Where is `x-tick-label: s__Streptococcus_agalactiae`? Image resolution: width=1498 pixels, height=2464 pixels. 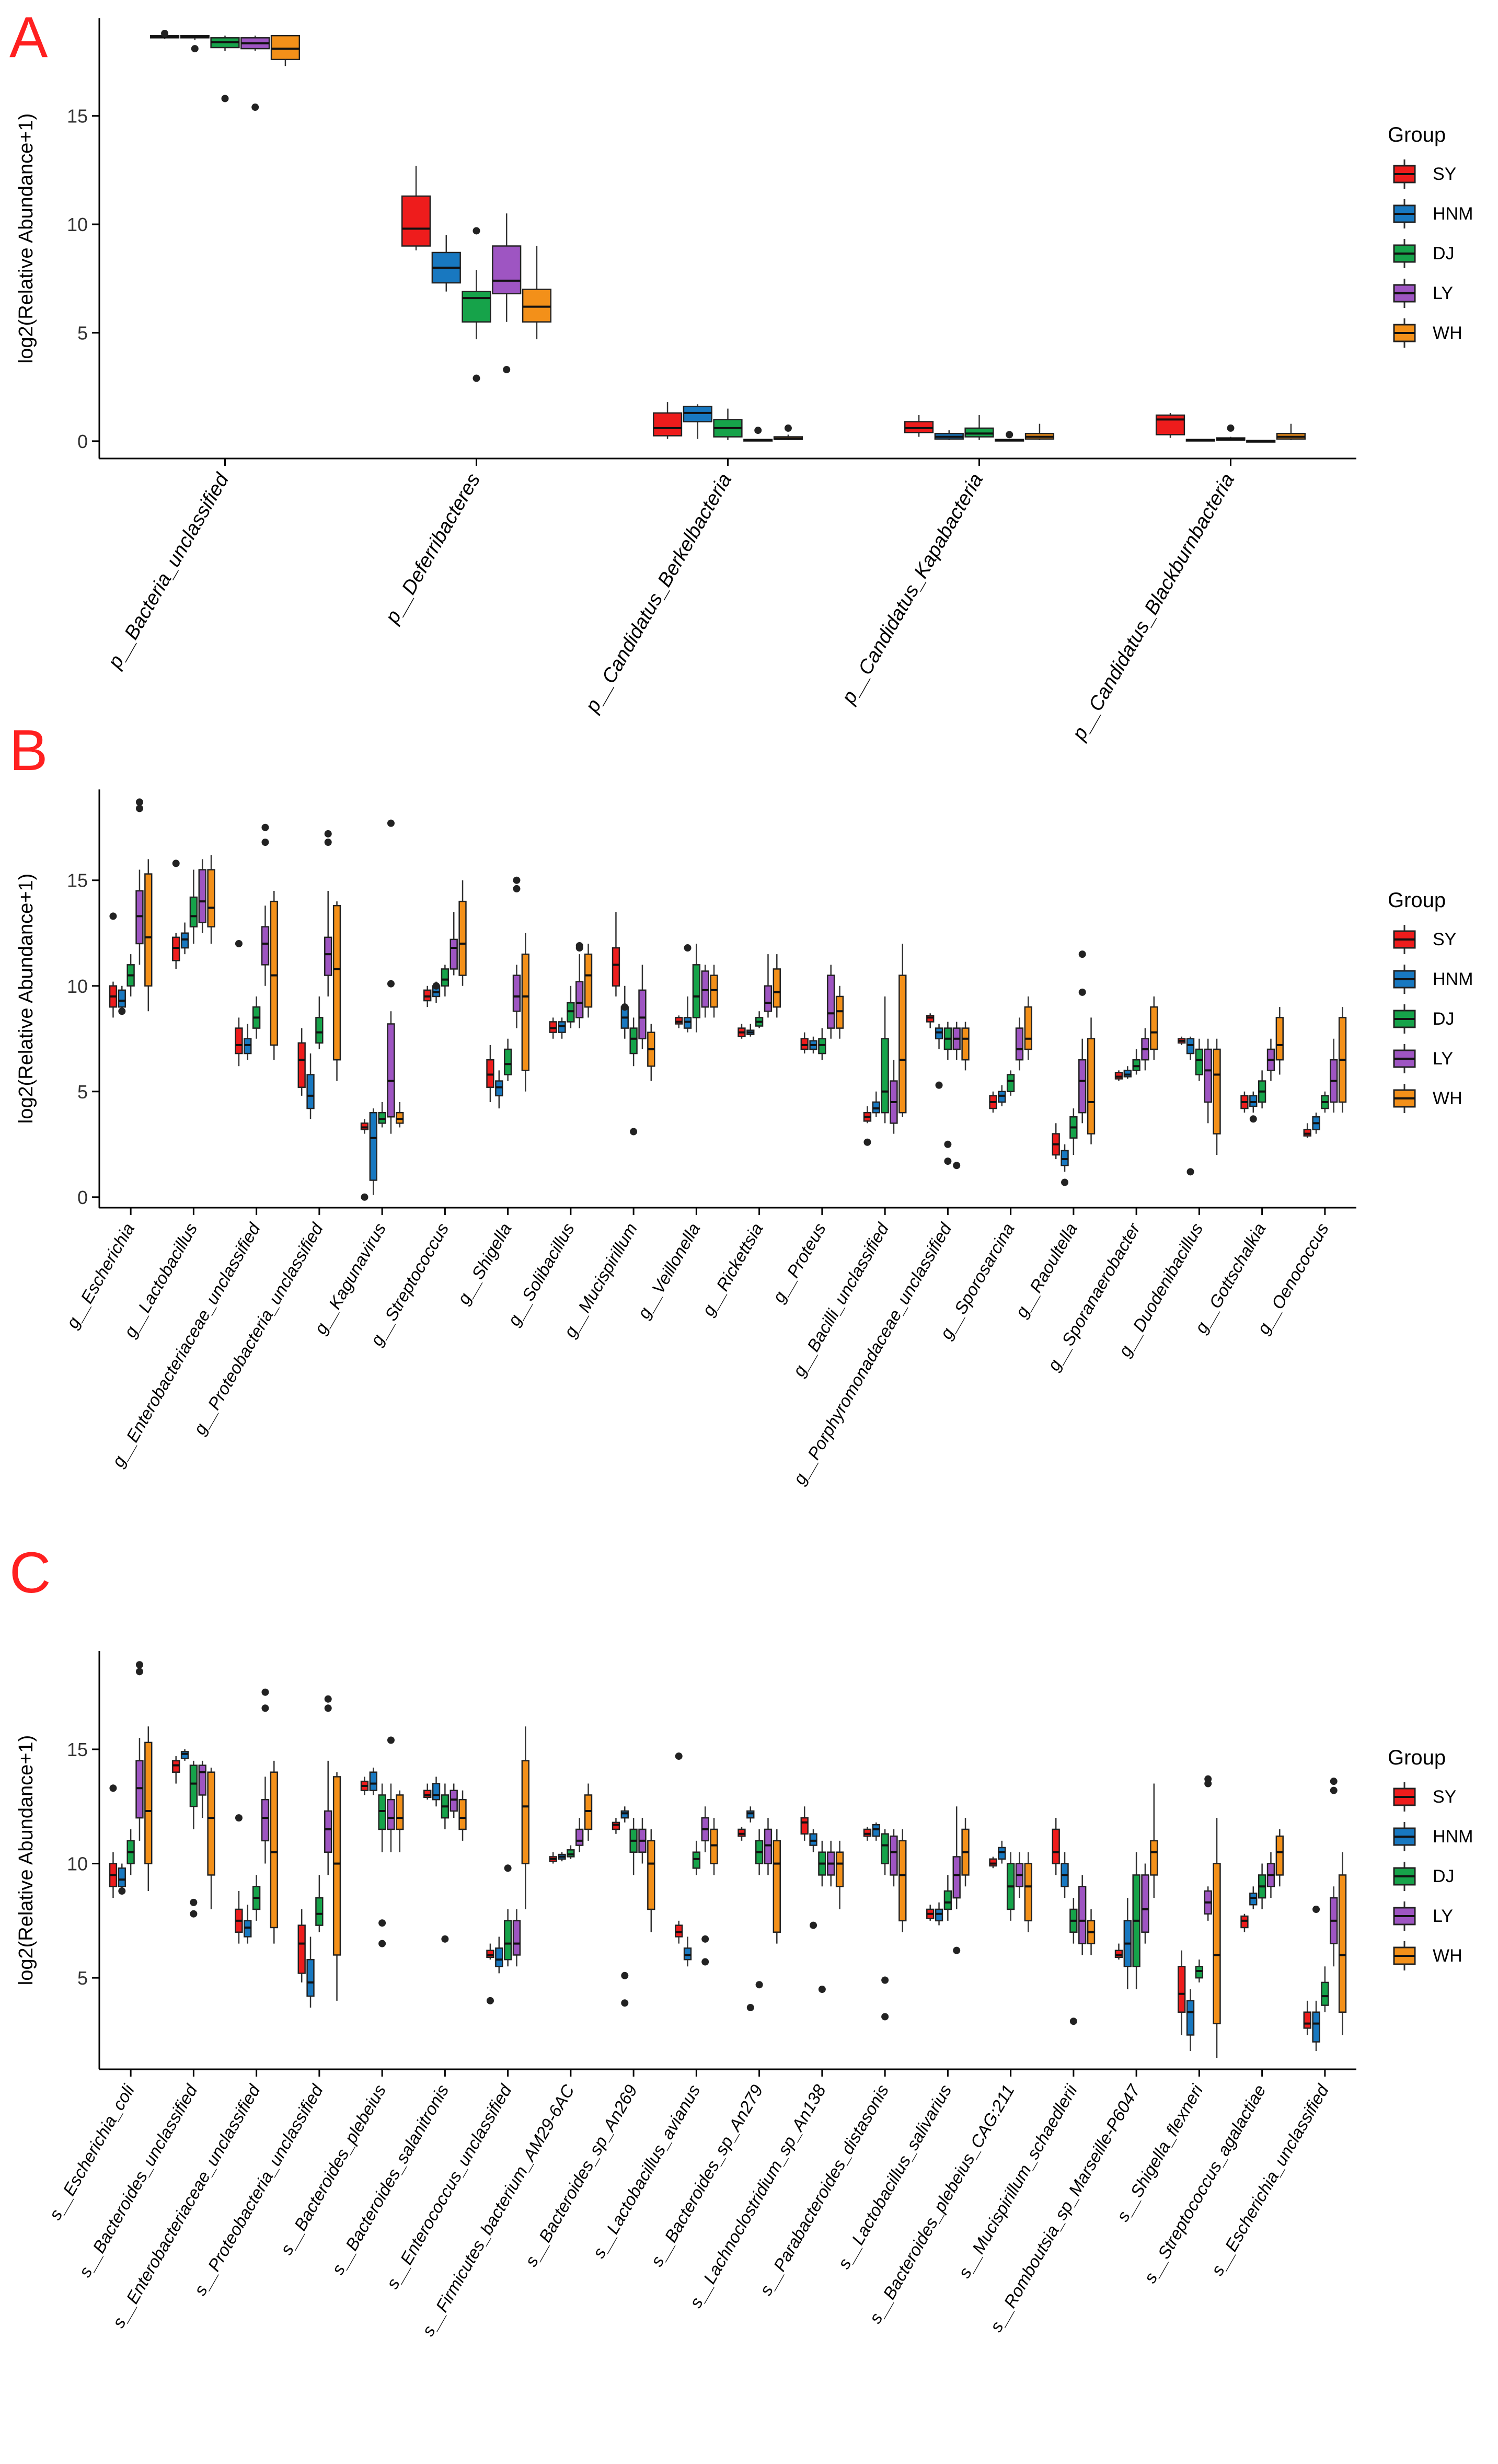
x-tick-label: s__Streptococcus_agalactiae is located at coordinates (1205, 2183).